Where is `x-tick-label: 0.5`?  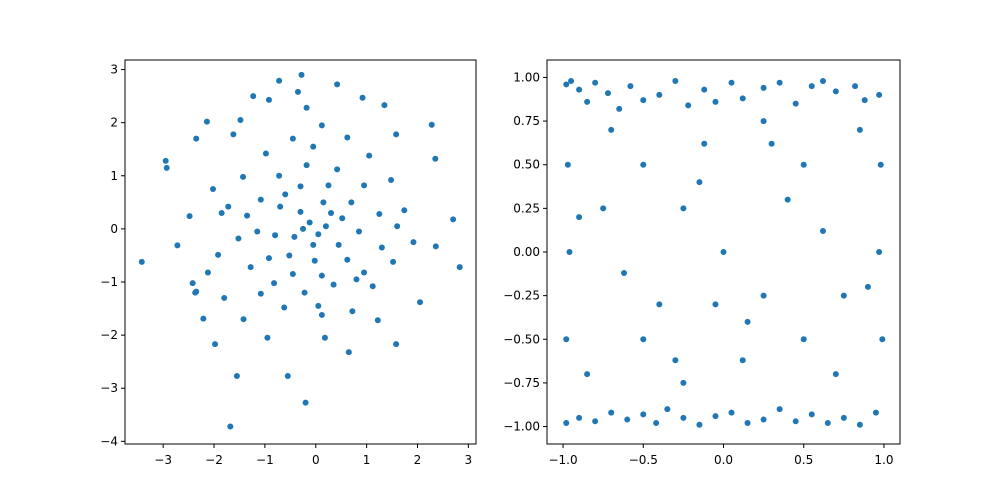
x-tick-label: 0.5 is located at coordinates (803, 460).